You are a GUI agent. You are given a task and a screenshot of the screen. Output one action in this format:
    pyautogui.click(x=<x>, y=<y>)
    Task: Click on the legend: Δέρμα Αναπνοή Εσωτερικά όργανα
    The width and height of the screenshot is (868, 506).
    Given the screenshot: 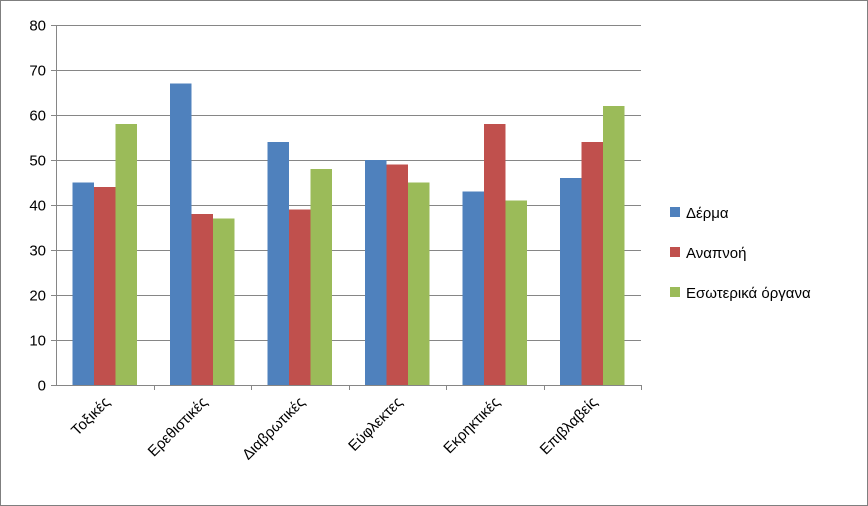 What is the action you would take?
    pyautogui.click(x=740, y=253)
    